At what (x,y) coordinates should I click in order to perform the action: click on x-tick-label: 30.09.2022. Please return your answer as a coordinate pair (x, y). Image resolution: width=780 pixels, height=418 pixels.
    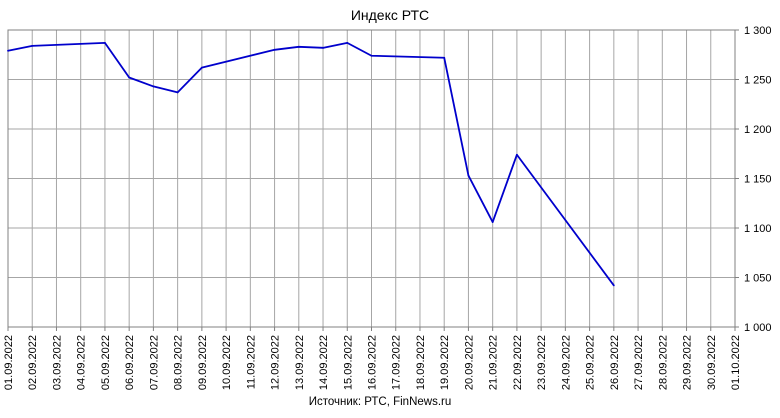
    Looking at the image, I should click on (712, 362).